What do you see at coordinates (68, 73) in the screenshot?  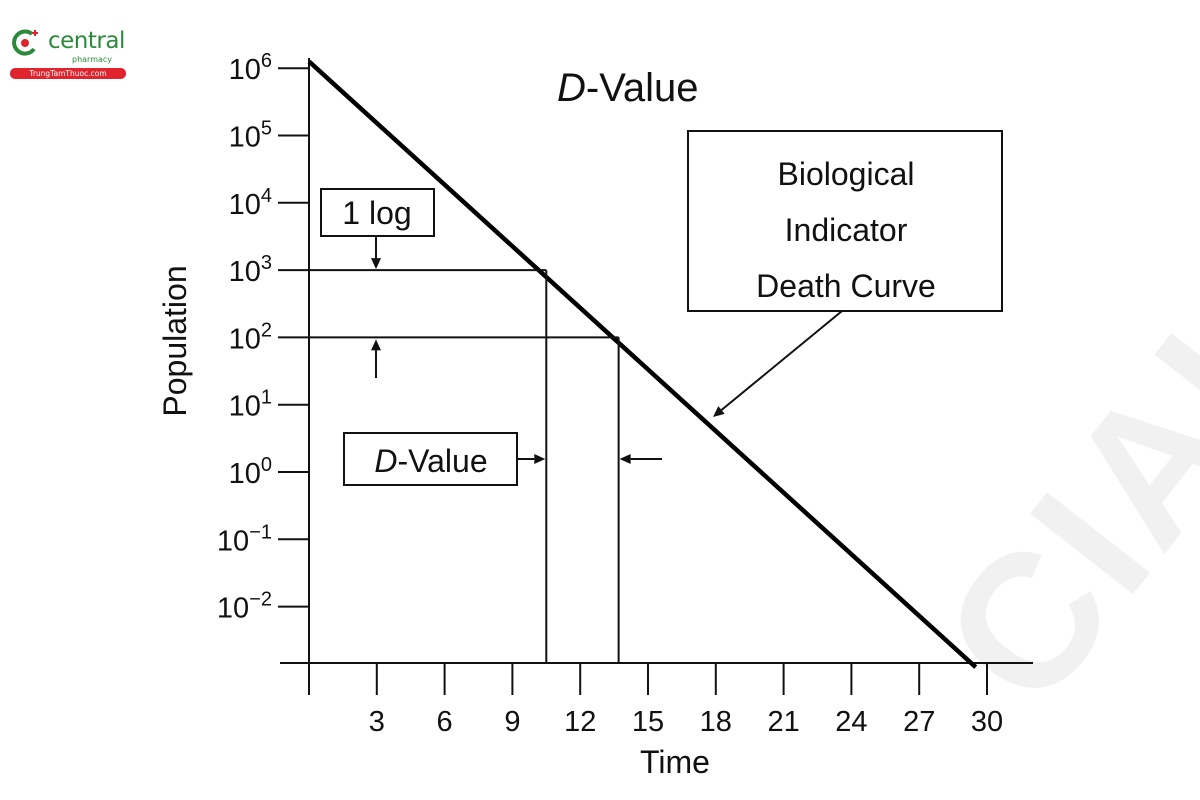 I see `logo-url: TrungTamThuoc.com` at bounding box center [68, 73].